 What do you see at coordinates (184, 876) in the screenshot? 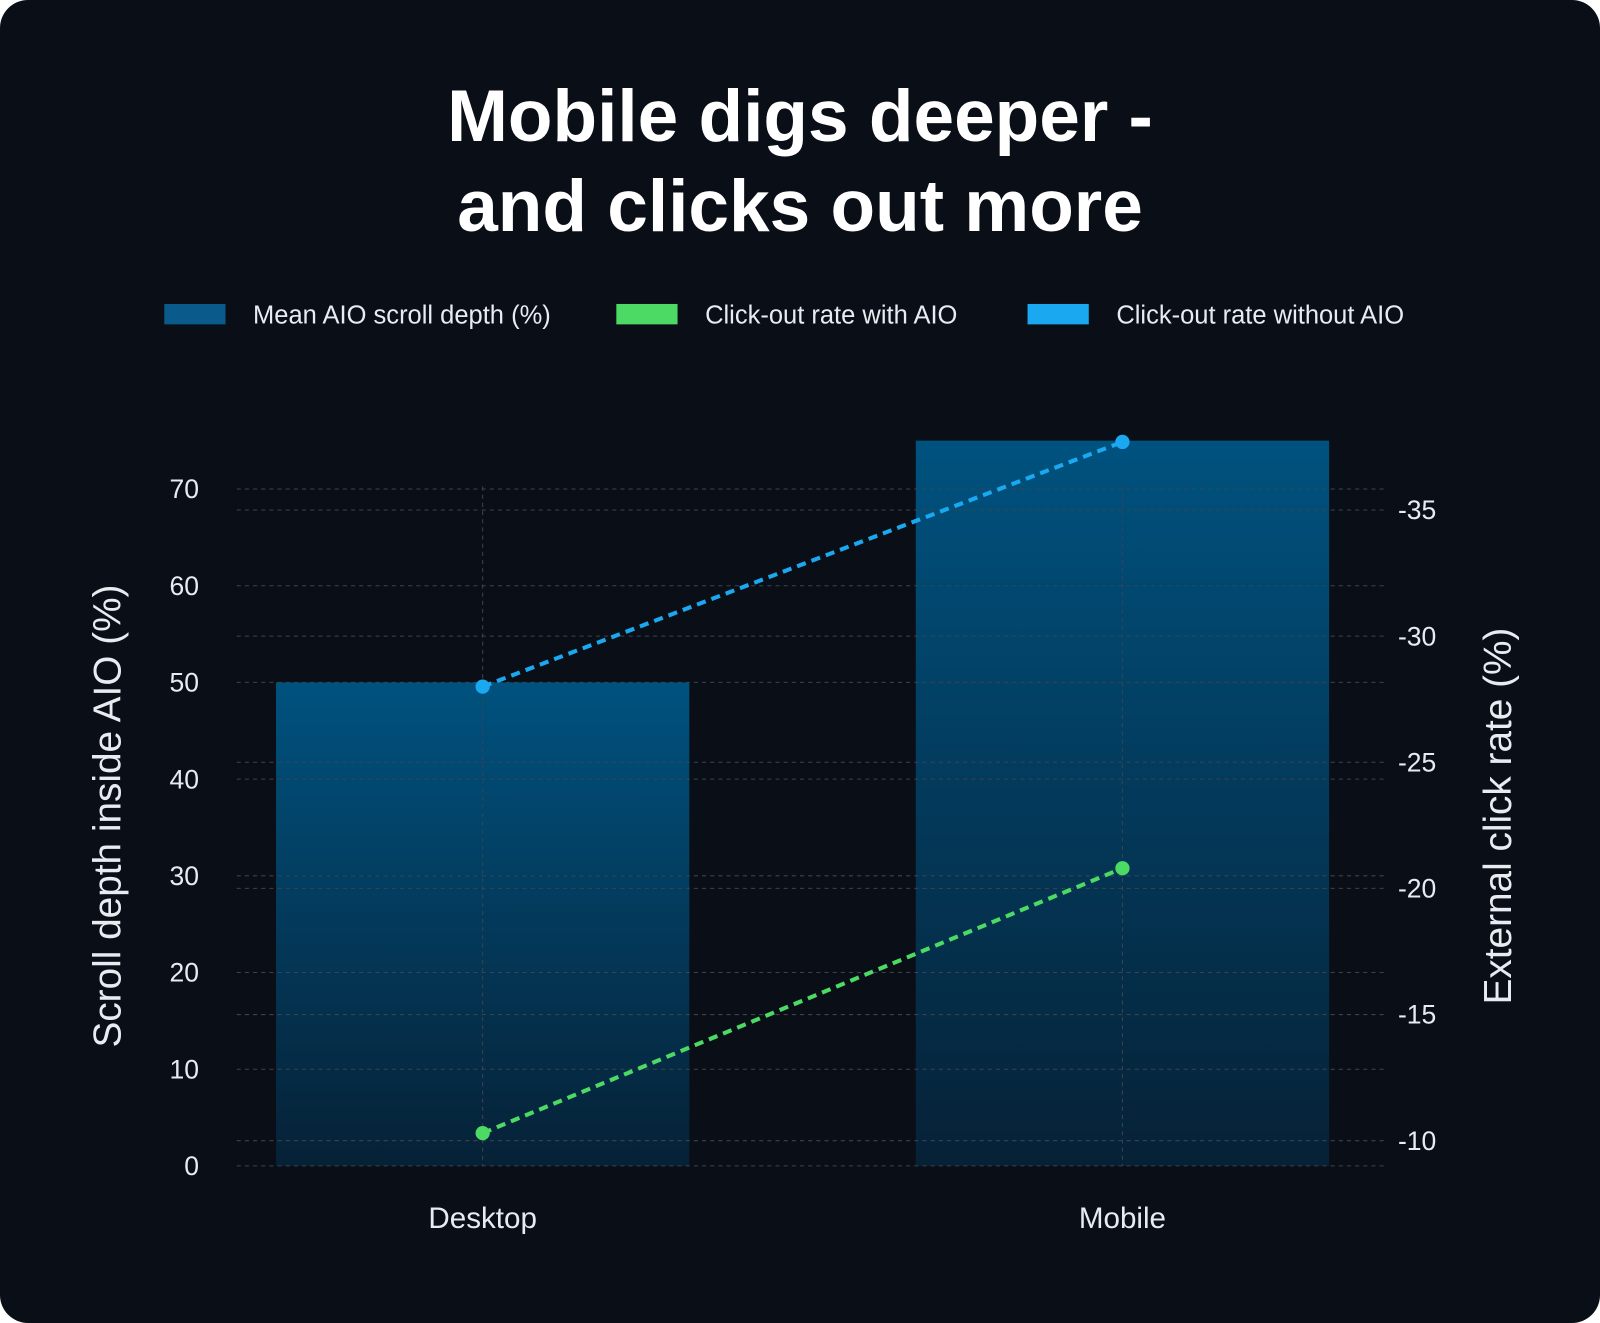
I see `y-tick-label: 30` at bounding box center [184, 876].